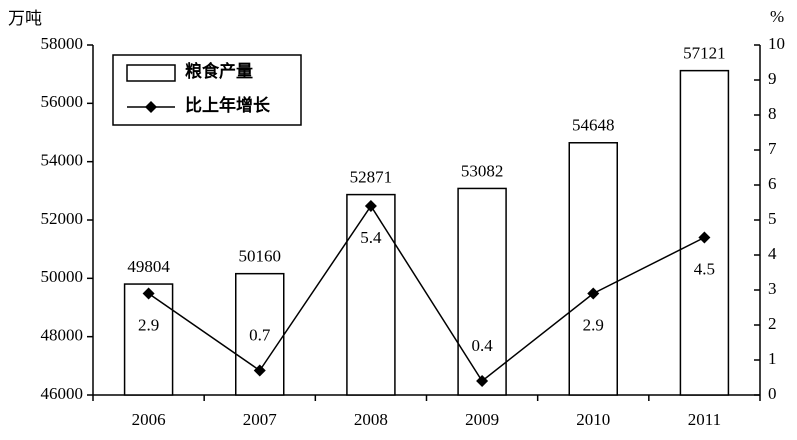 This screenshot has height=440, width=797. What do you see at coordinates (704, 268) in the screenshot?
I see `line-value-label: 4.5` at bounding box center [704, 268].